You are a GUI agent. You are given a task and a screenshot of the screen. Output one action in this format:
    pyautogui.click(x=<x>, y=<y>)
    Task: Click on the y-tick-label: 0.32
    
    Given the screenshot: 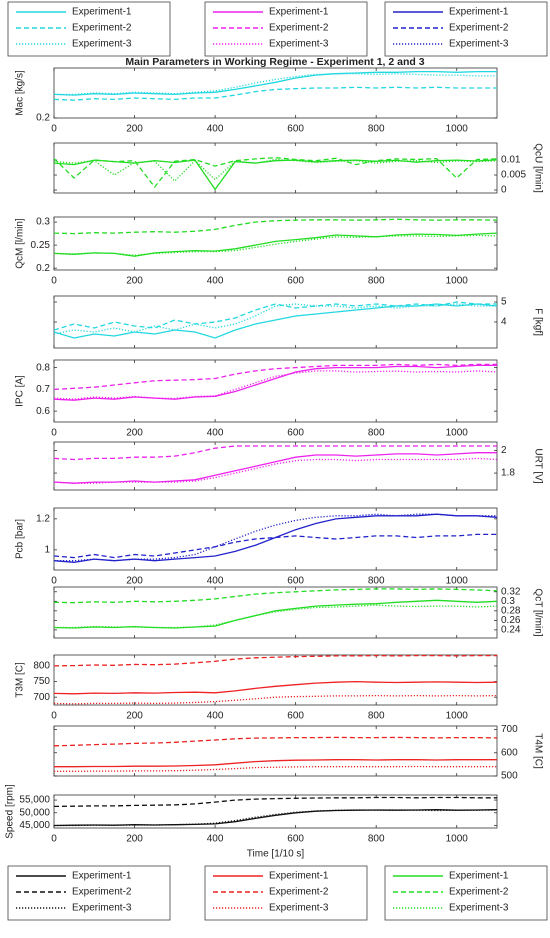 What is the action you would take?
    pyautogui.click(x=511, y=591)
    